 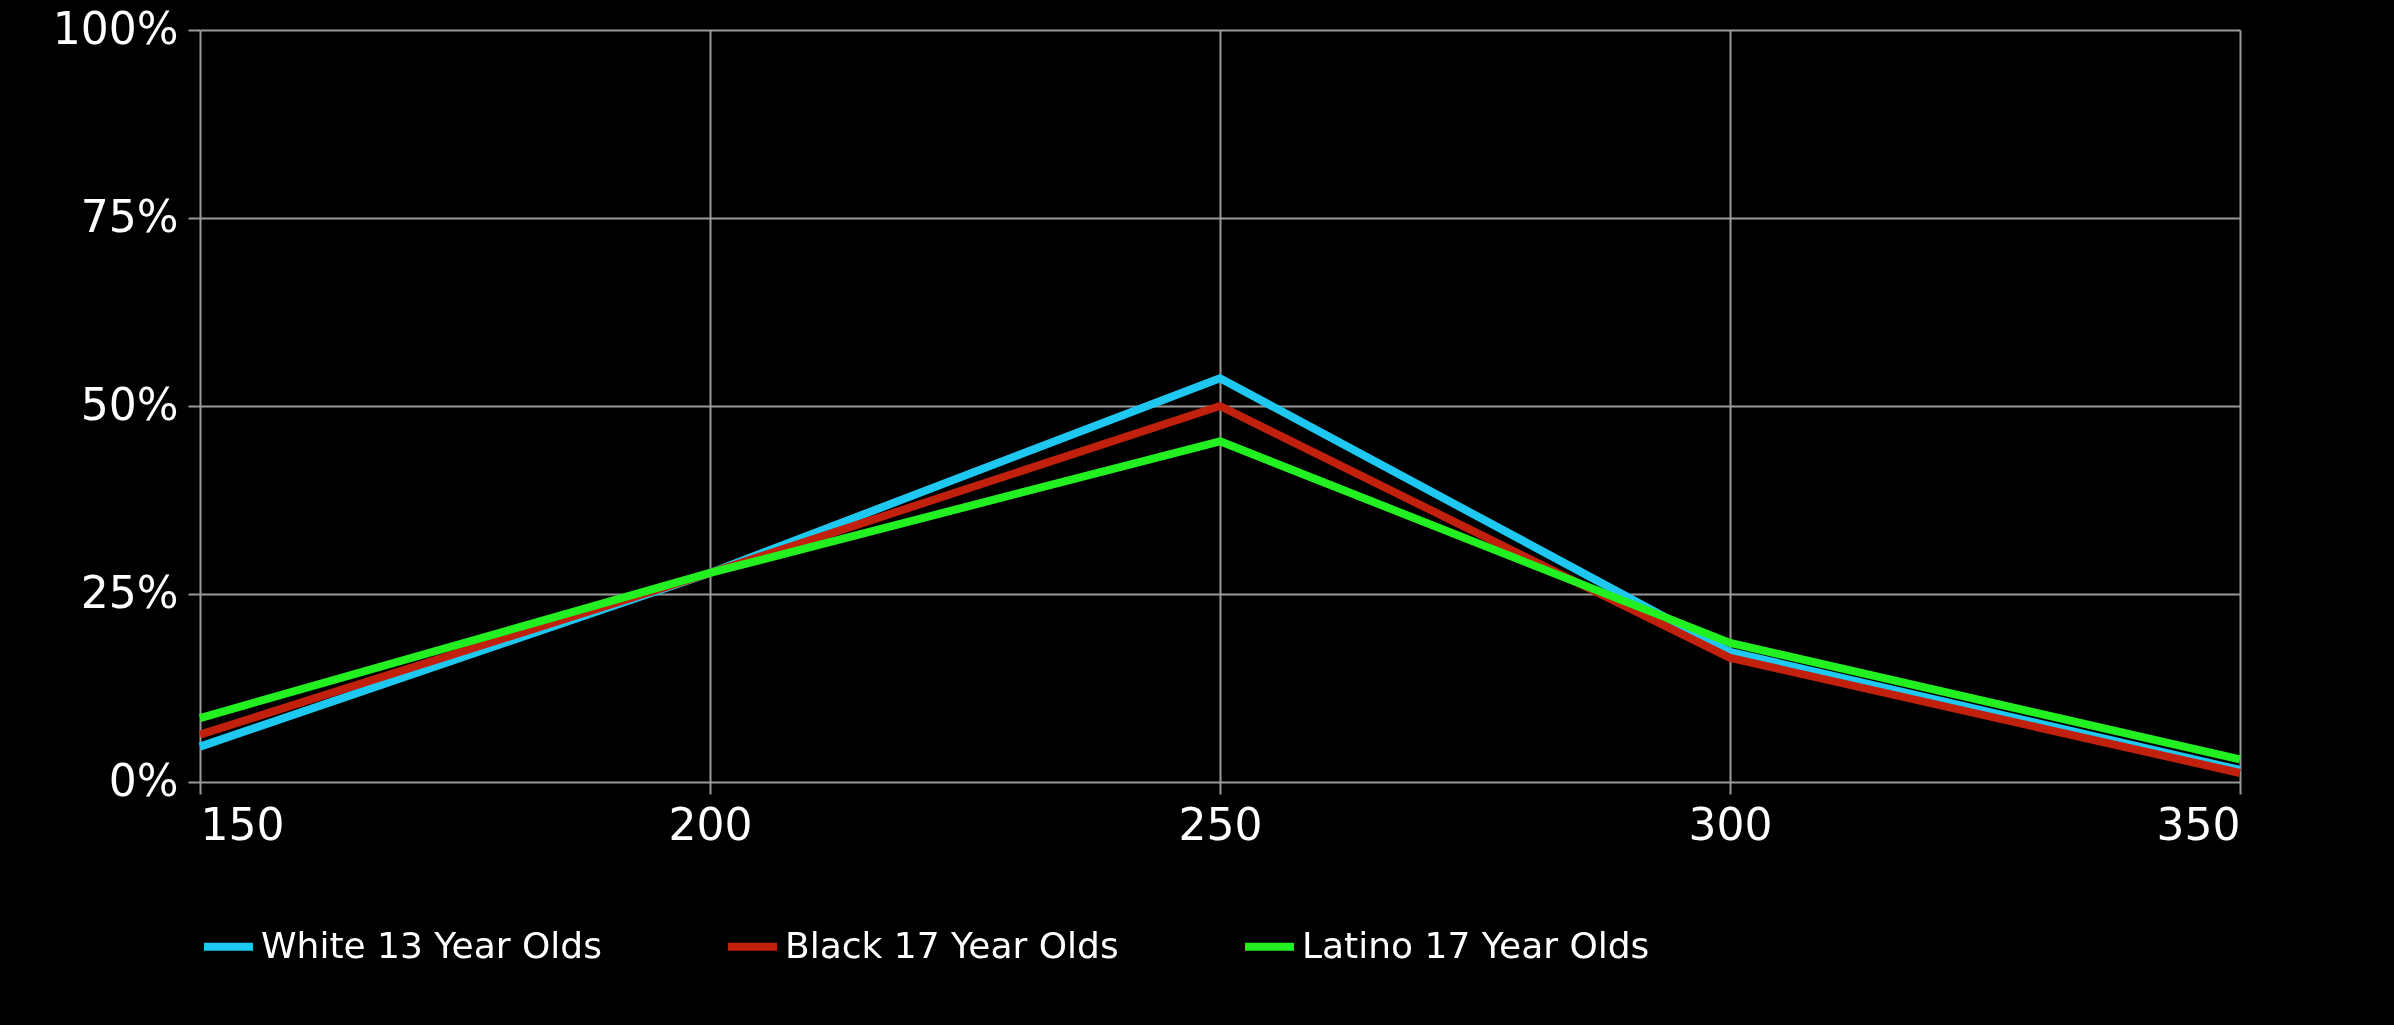 What do you see at coordinates (242, 824) in the screenshot?
I see `x-tick-label: 150` at bounding box center [242, 824].